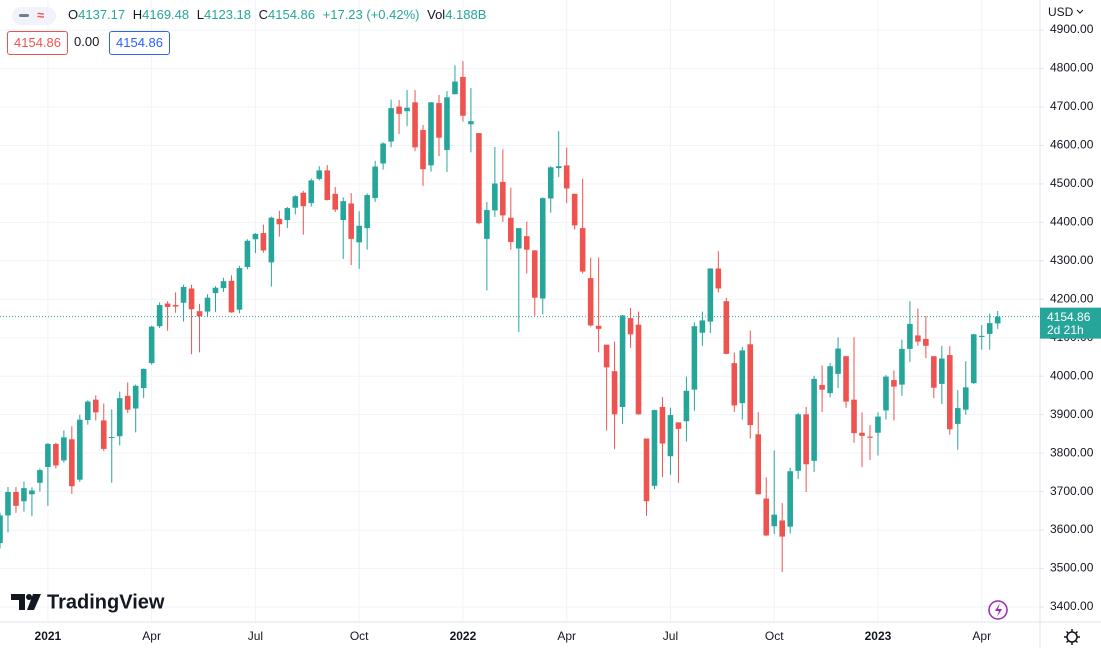  I want to click on x-tick-label: 2022, so click(463, 636).